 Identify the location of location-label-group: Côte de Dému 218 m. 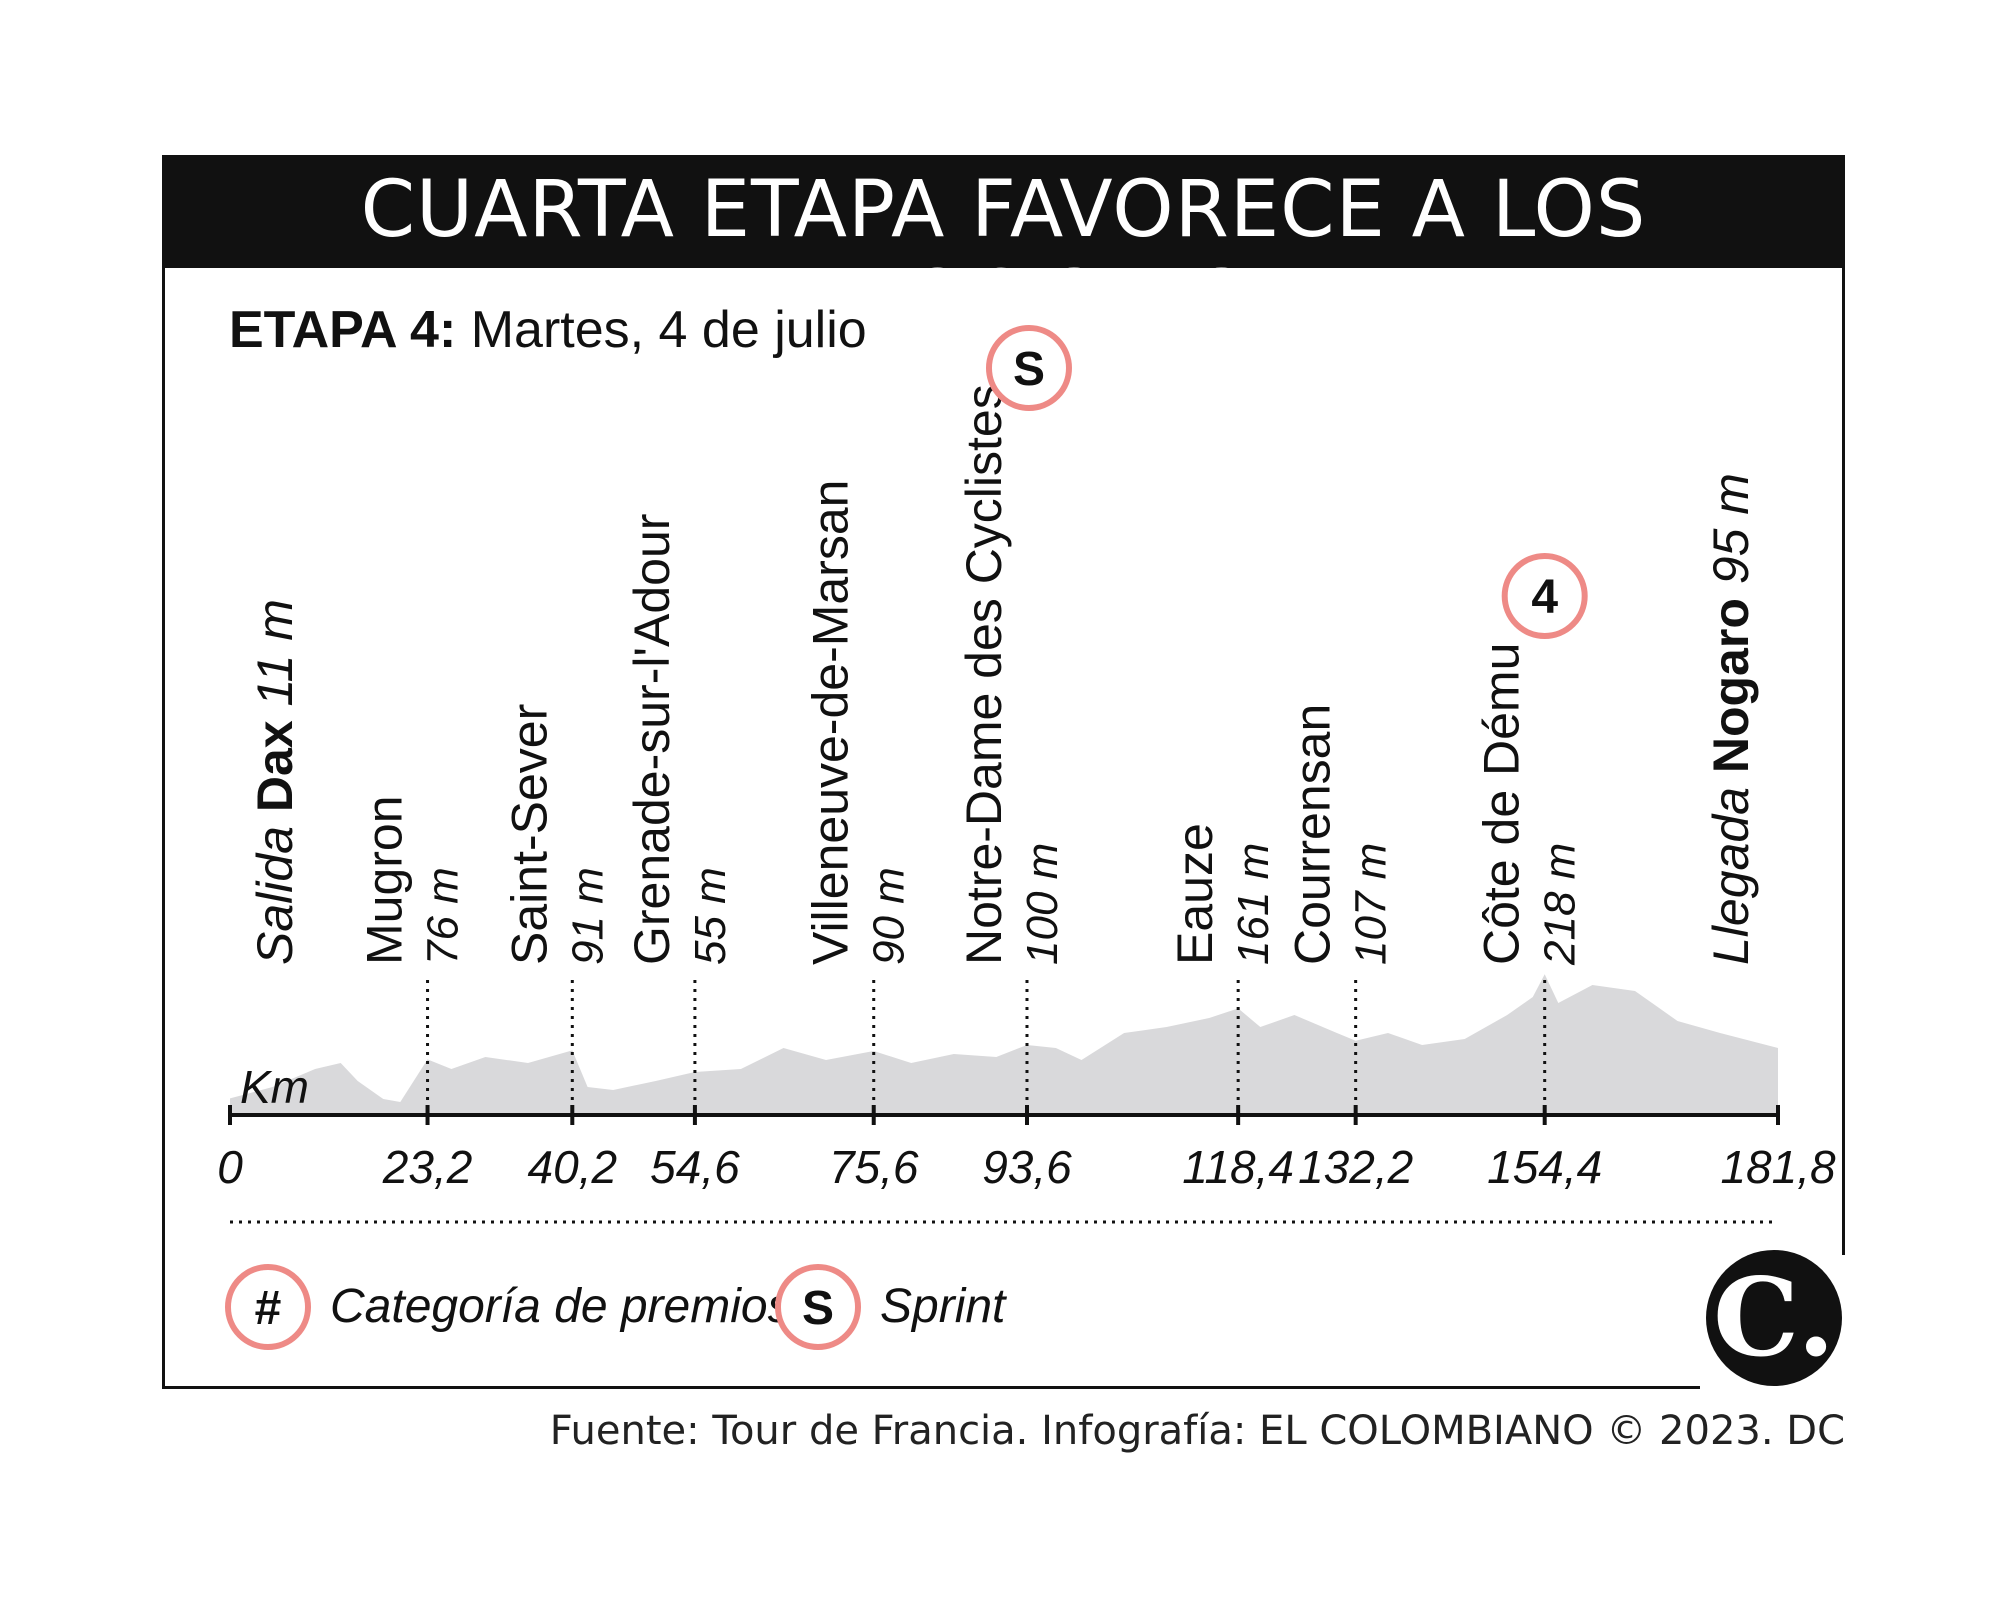
(1529, 804).